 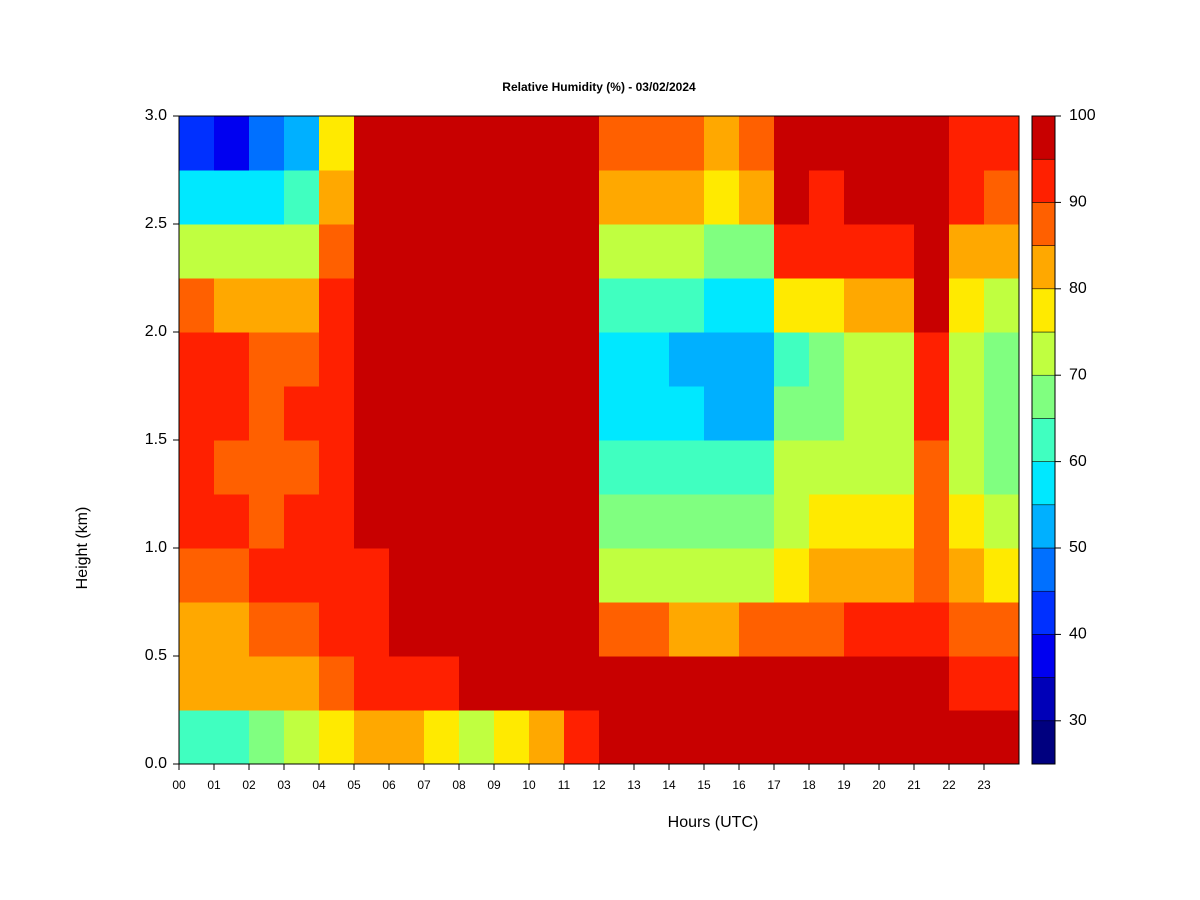 What do you see at coordinates (156, 331) in the screenshot?
I see `y-tick-label: 2.0` at bounding box center [156, 331].